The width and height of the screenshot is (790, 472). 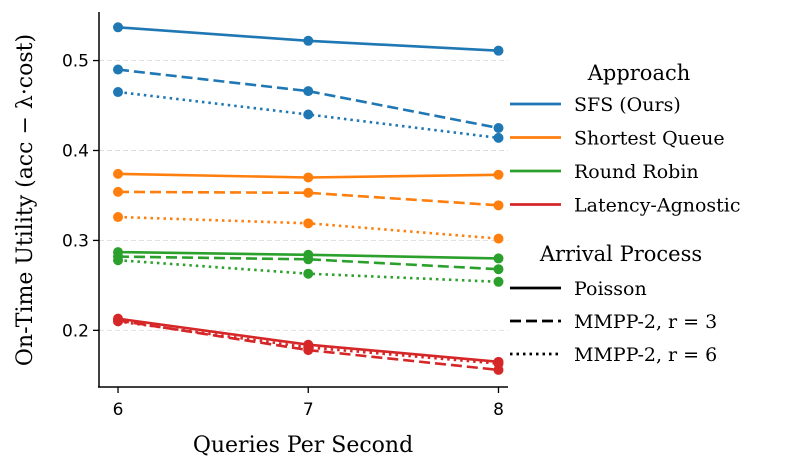 What do you see at coordinates (645, 355) in the screenshot?
I see `legend-label: MMPP-2, r = 6` at bounding box center [645, 355].